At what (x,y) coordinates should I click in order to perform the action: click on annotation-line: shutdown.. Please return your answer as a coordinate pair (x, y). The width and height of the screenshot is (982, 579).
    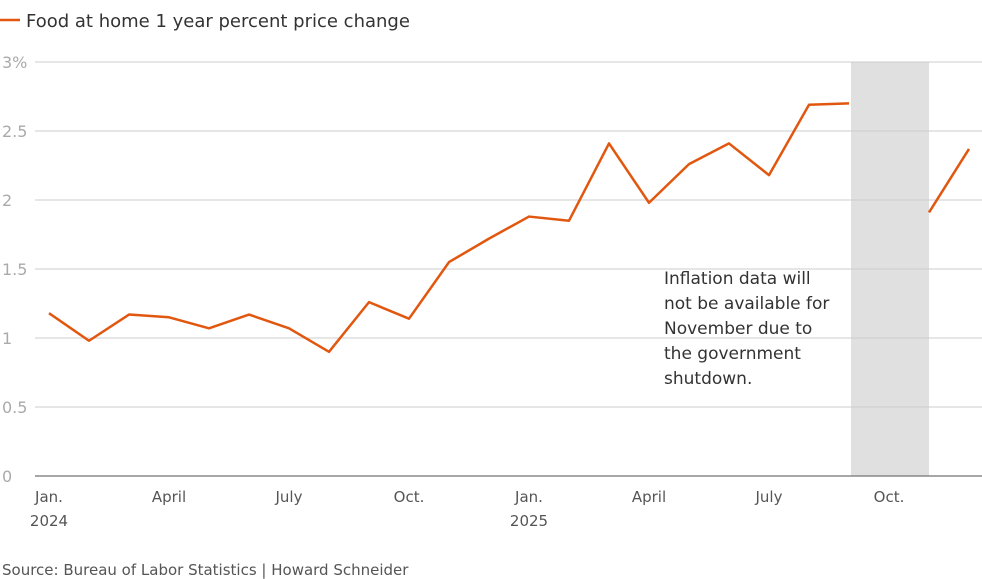
    Looking at the image, I should click on (708, 379).